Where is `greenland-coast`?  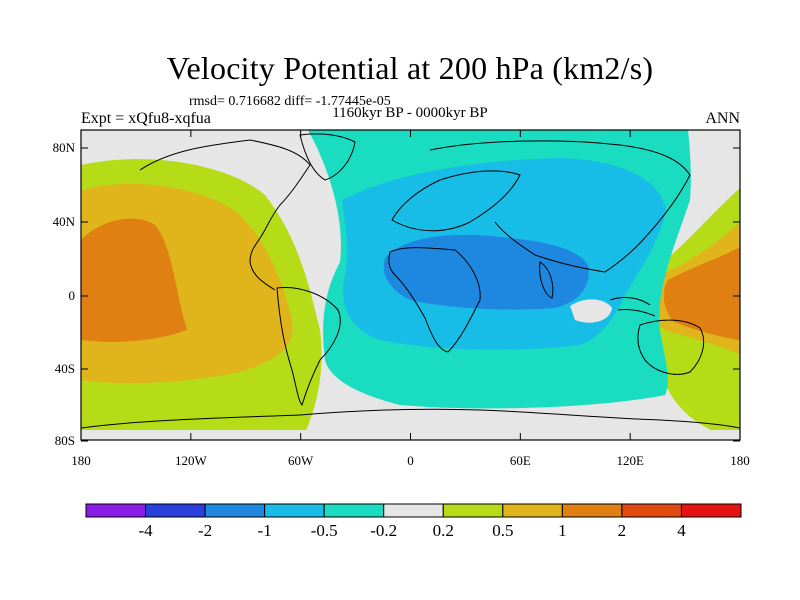
greenland-coast is located at coordinates (327, 157).